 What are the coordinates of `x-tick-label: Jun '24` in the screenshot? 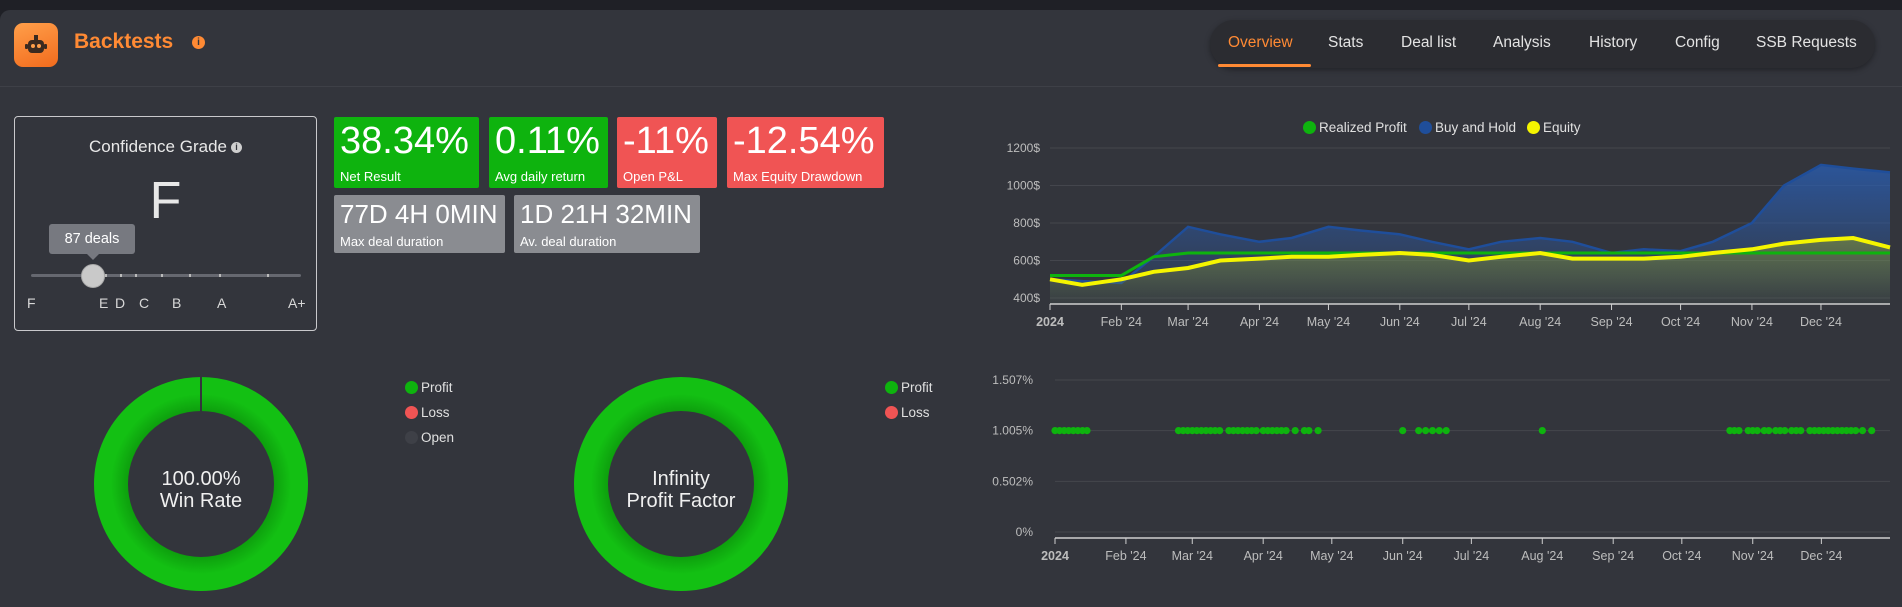 It's located at (1403, 556).